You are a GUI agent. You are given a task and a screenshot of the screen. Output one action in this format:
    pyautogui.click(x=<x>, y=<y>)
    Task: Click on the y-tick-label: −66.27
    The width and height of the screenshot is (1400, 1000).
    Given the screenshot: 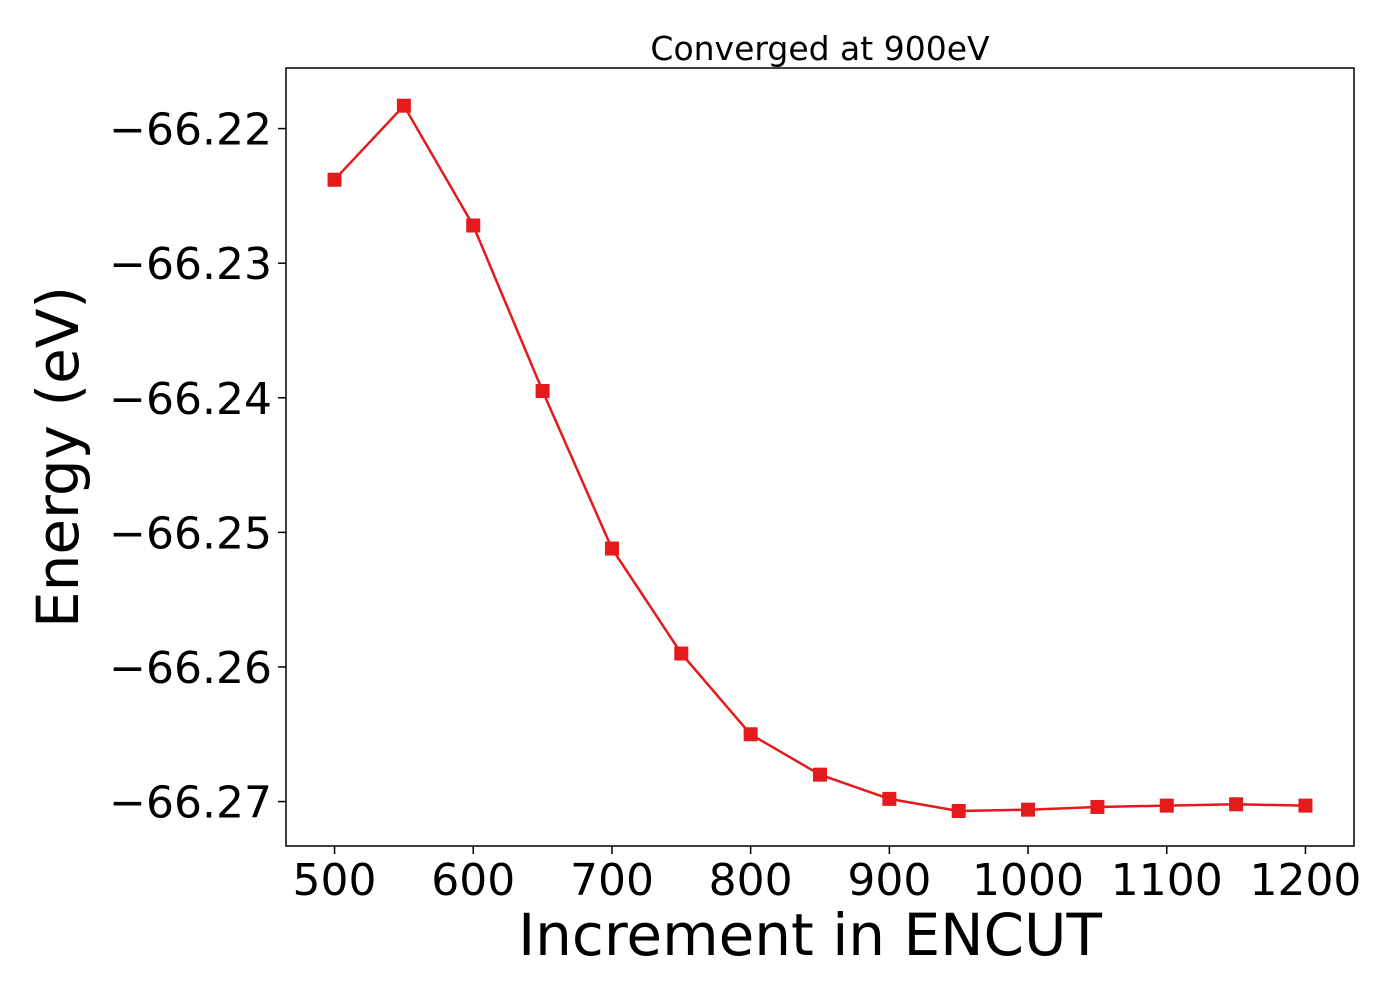 What is the action you would take?
    pyautogui.click(x=190, y=803)
    